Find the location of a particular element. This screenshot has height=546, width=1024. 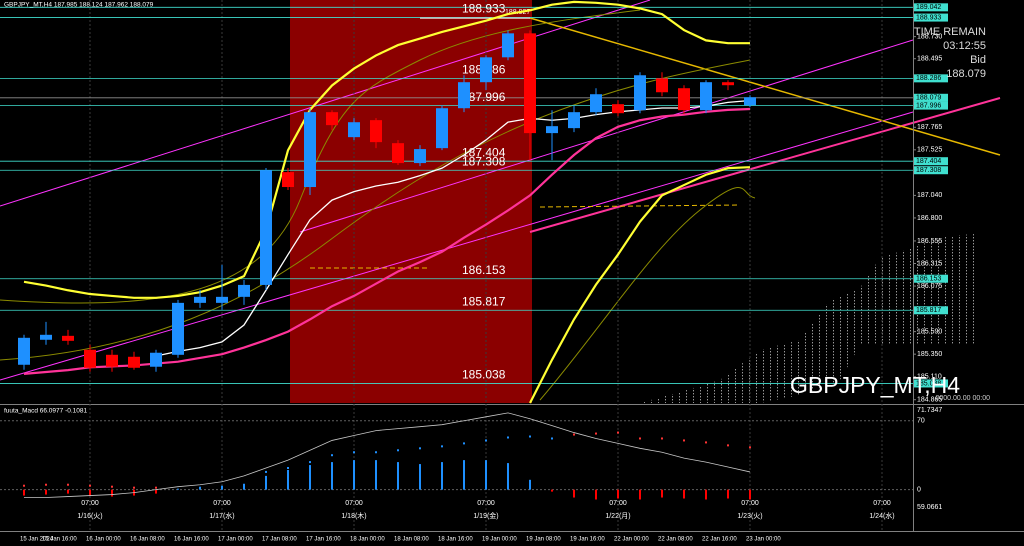

price-box-label: 188.079 is located at coordinates (928, 98).